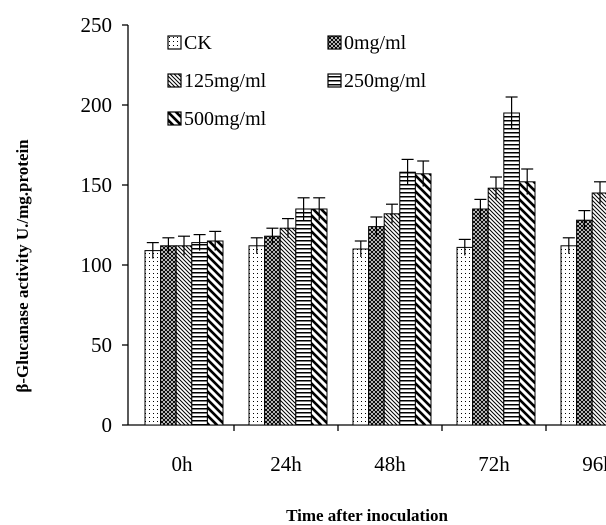  I want to click on x-tick-label: 72h, so click(494, 464).